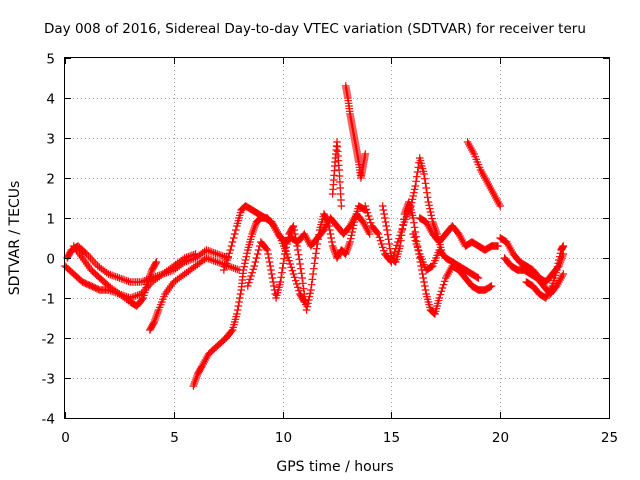 Image resolution: width=640 pixels, height=480 pixels. I want to click on x-tick-label: 10, so click(283, 438).